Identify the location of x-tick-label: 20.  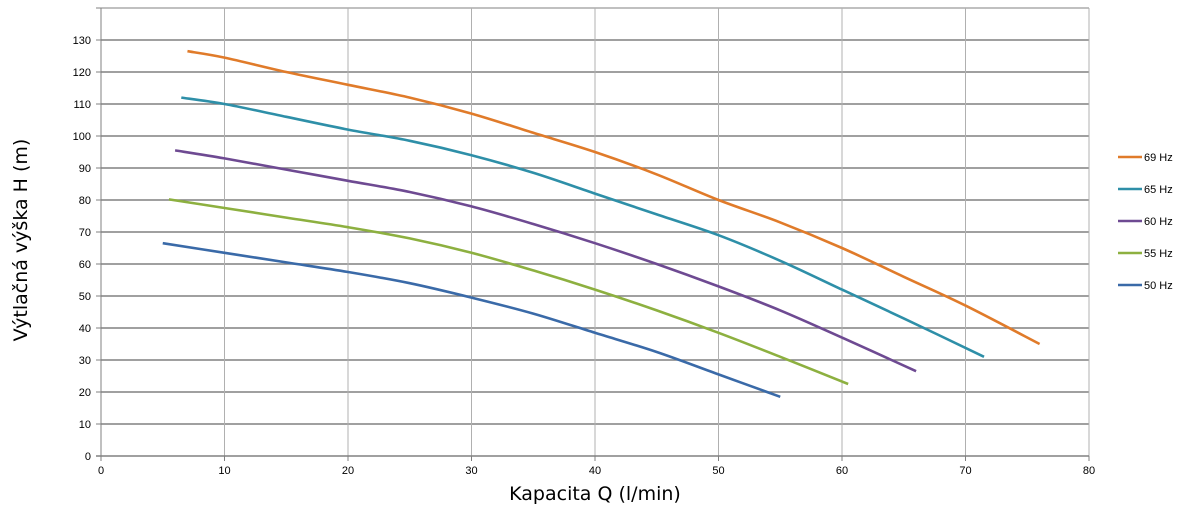
(348, 471).